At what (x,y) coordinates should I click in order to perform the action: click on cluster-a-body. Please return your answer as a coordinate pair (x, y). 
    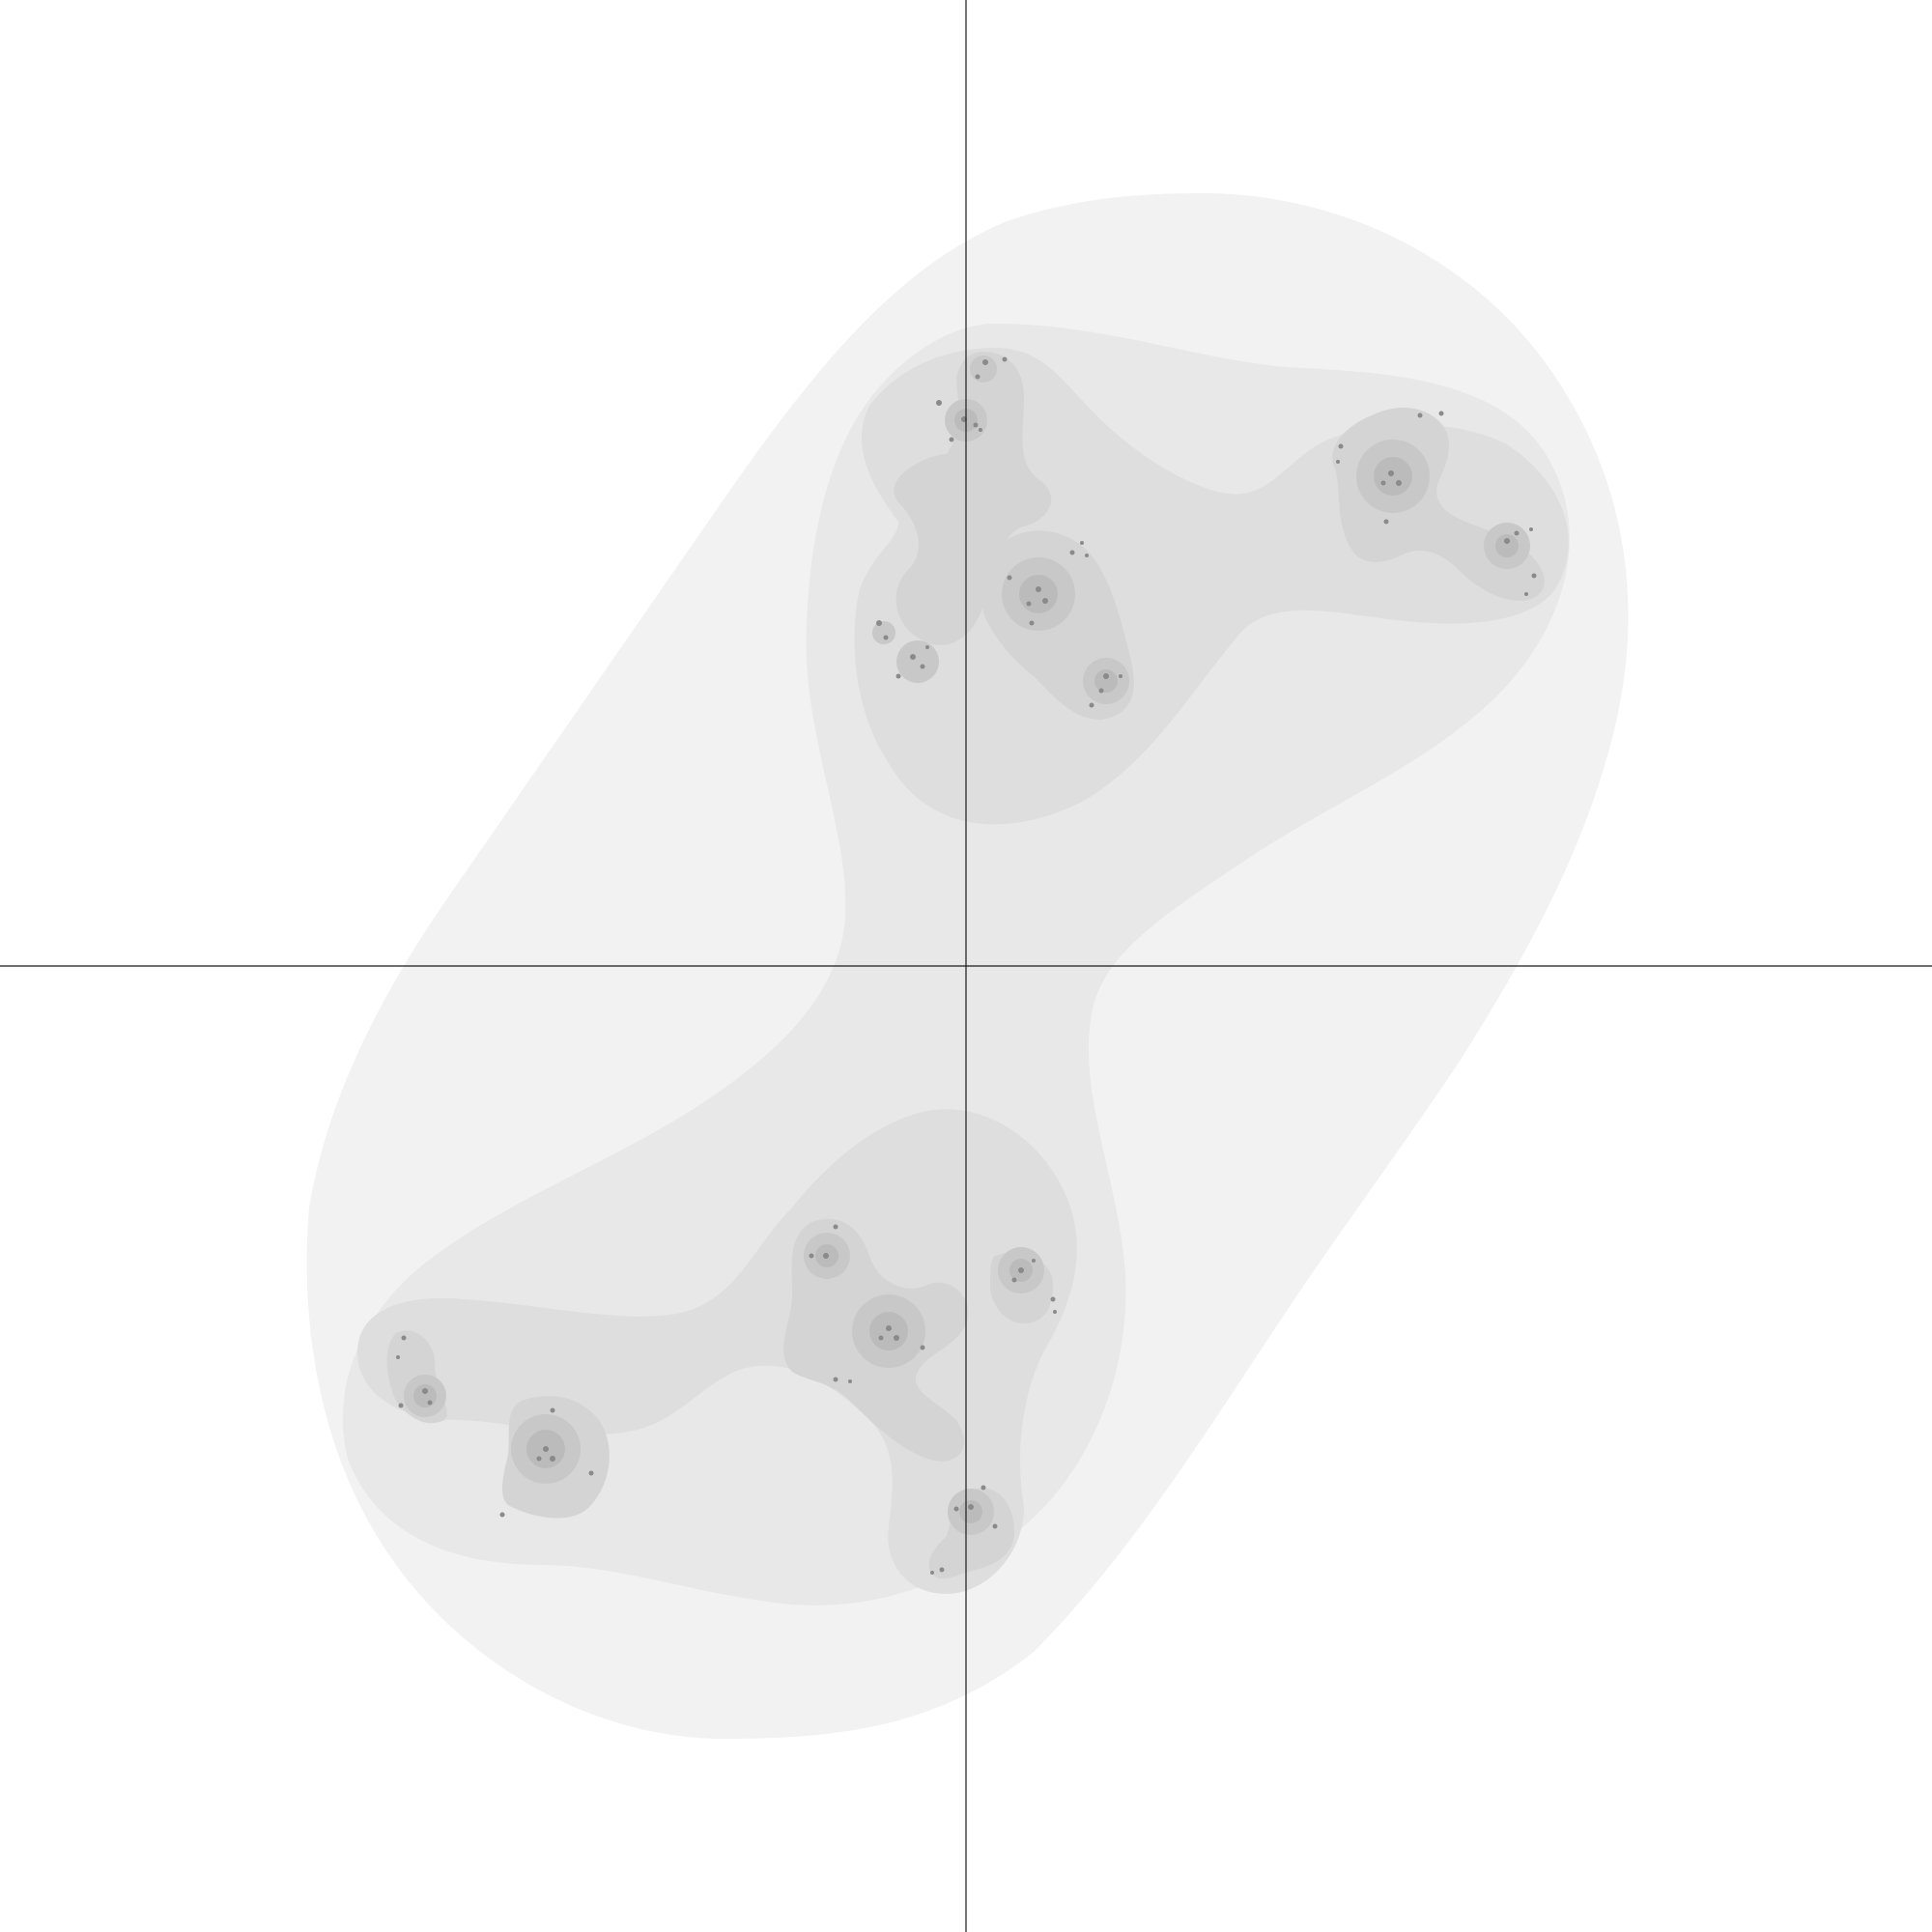
    Looking at the image, I should click on (973, 498).